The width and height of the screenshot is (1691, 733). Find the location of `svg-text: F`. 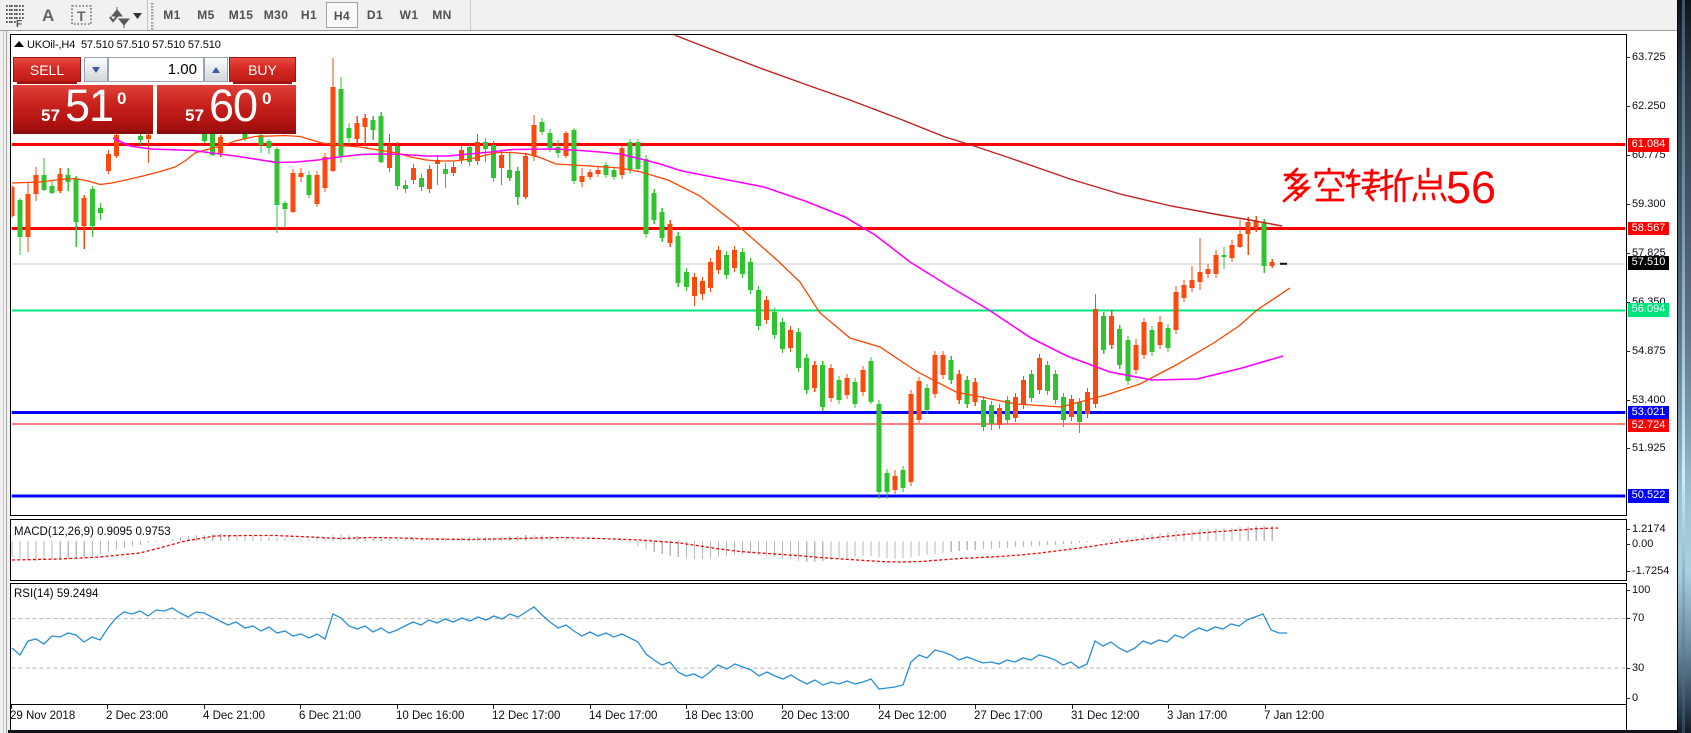

svg-text: F is located at coordinates (19, 24).